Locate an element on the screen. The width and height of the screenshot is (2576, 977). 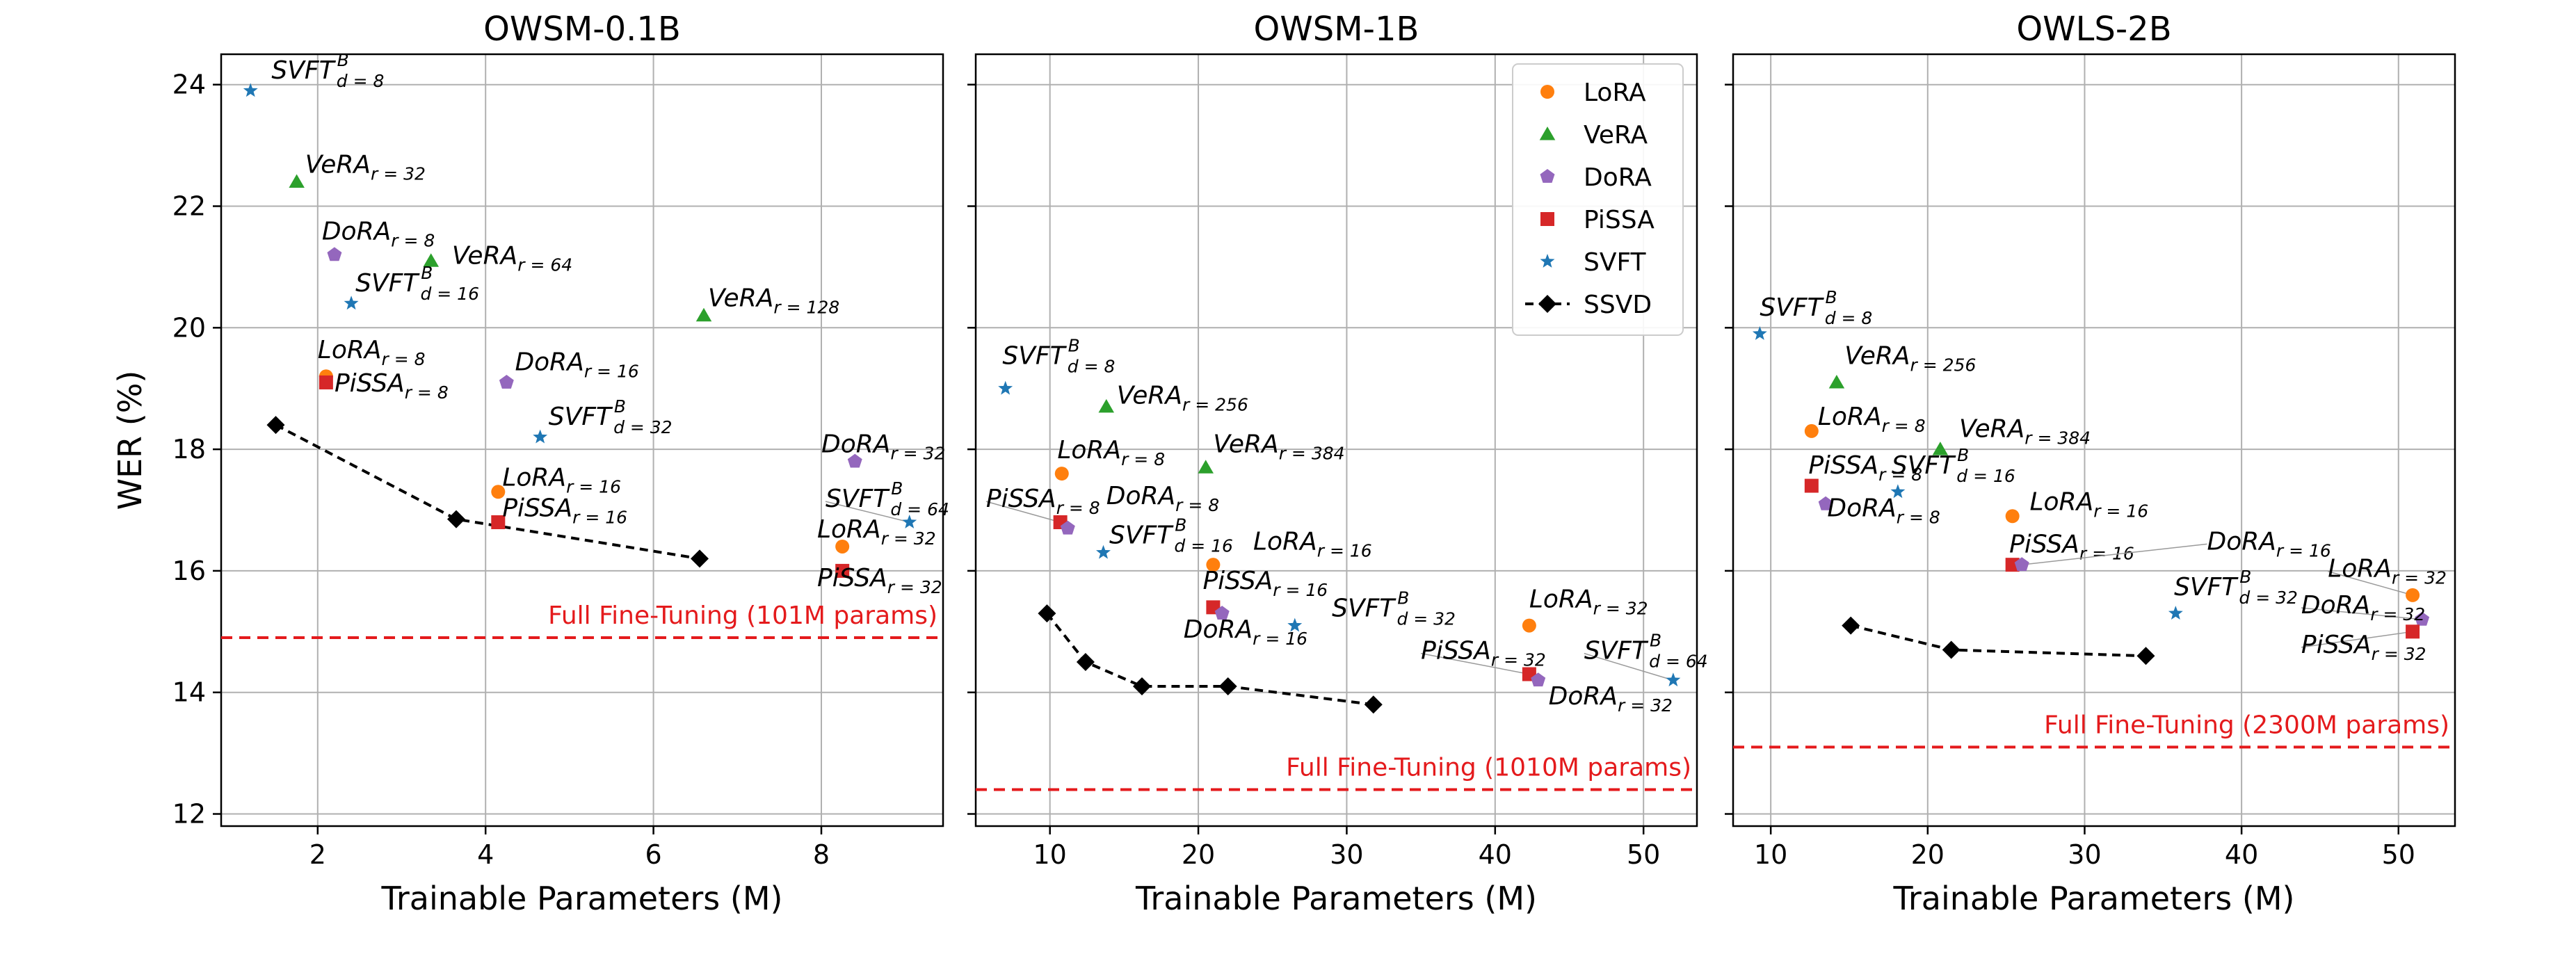
point-label-lora-15: LoRAr = 32 is located at coordinates (877, 532).